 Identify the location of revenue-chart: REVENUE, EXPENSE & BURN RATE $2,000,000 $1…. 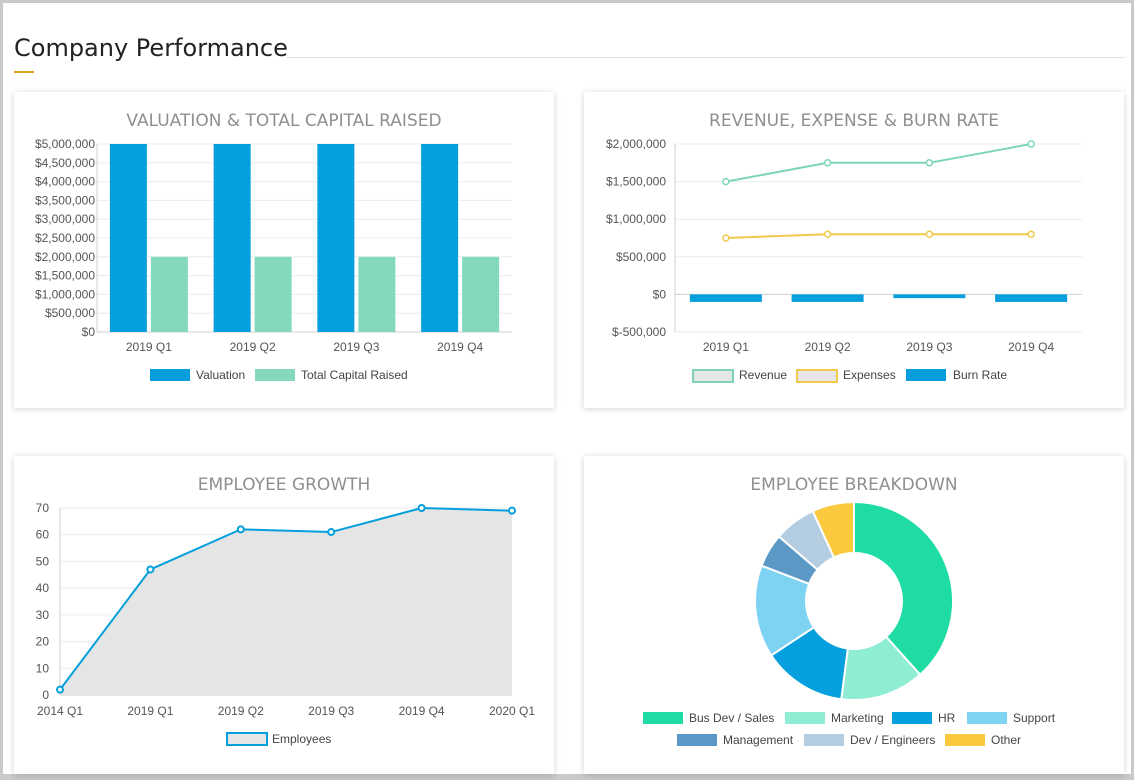
(844, 247).